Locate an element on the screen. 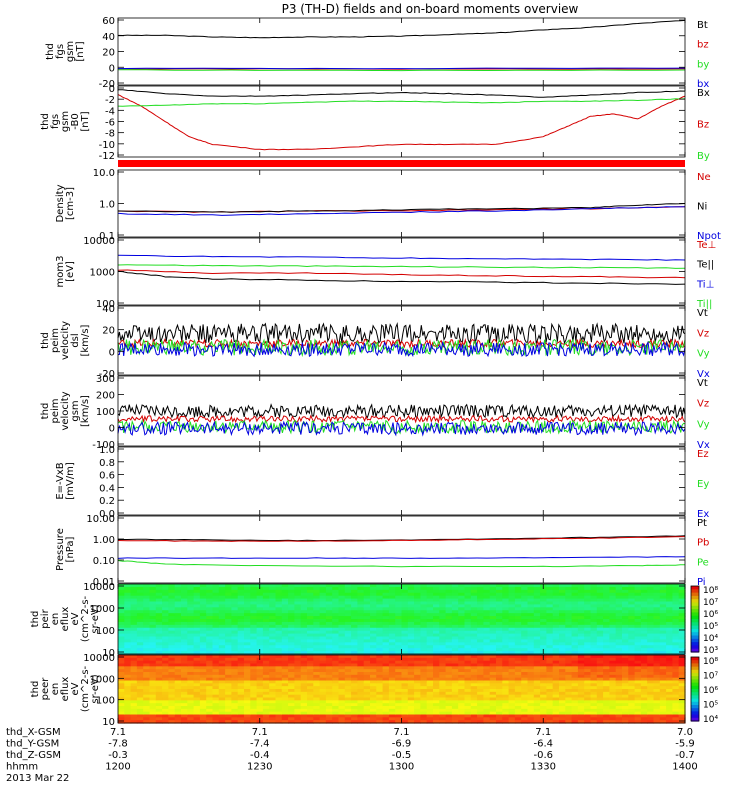 The height and width of the screenshot is (800, 750). legend-Ne: Ne is located at coordinates (704, 177).